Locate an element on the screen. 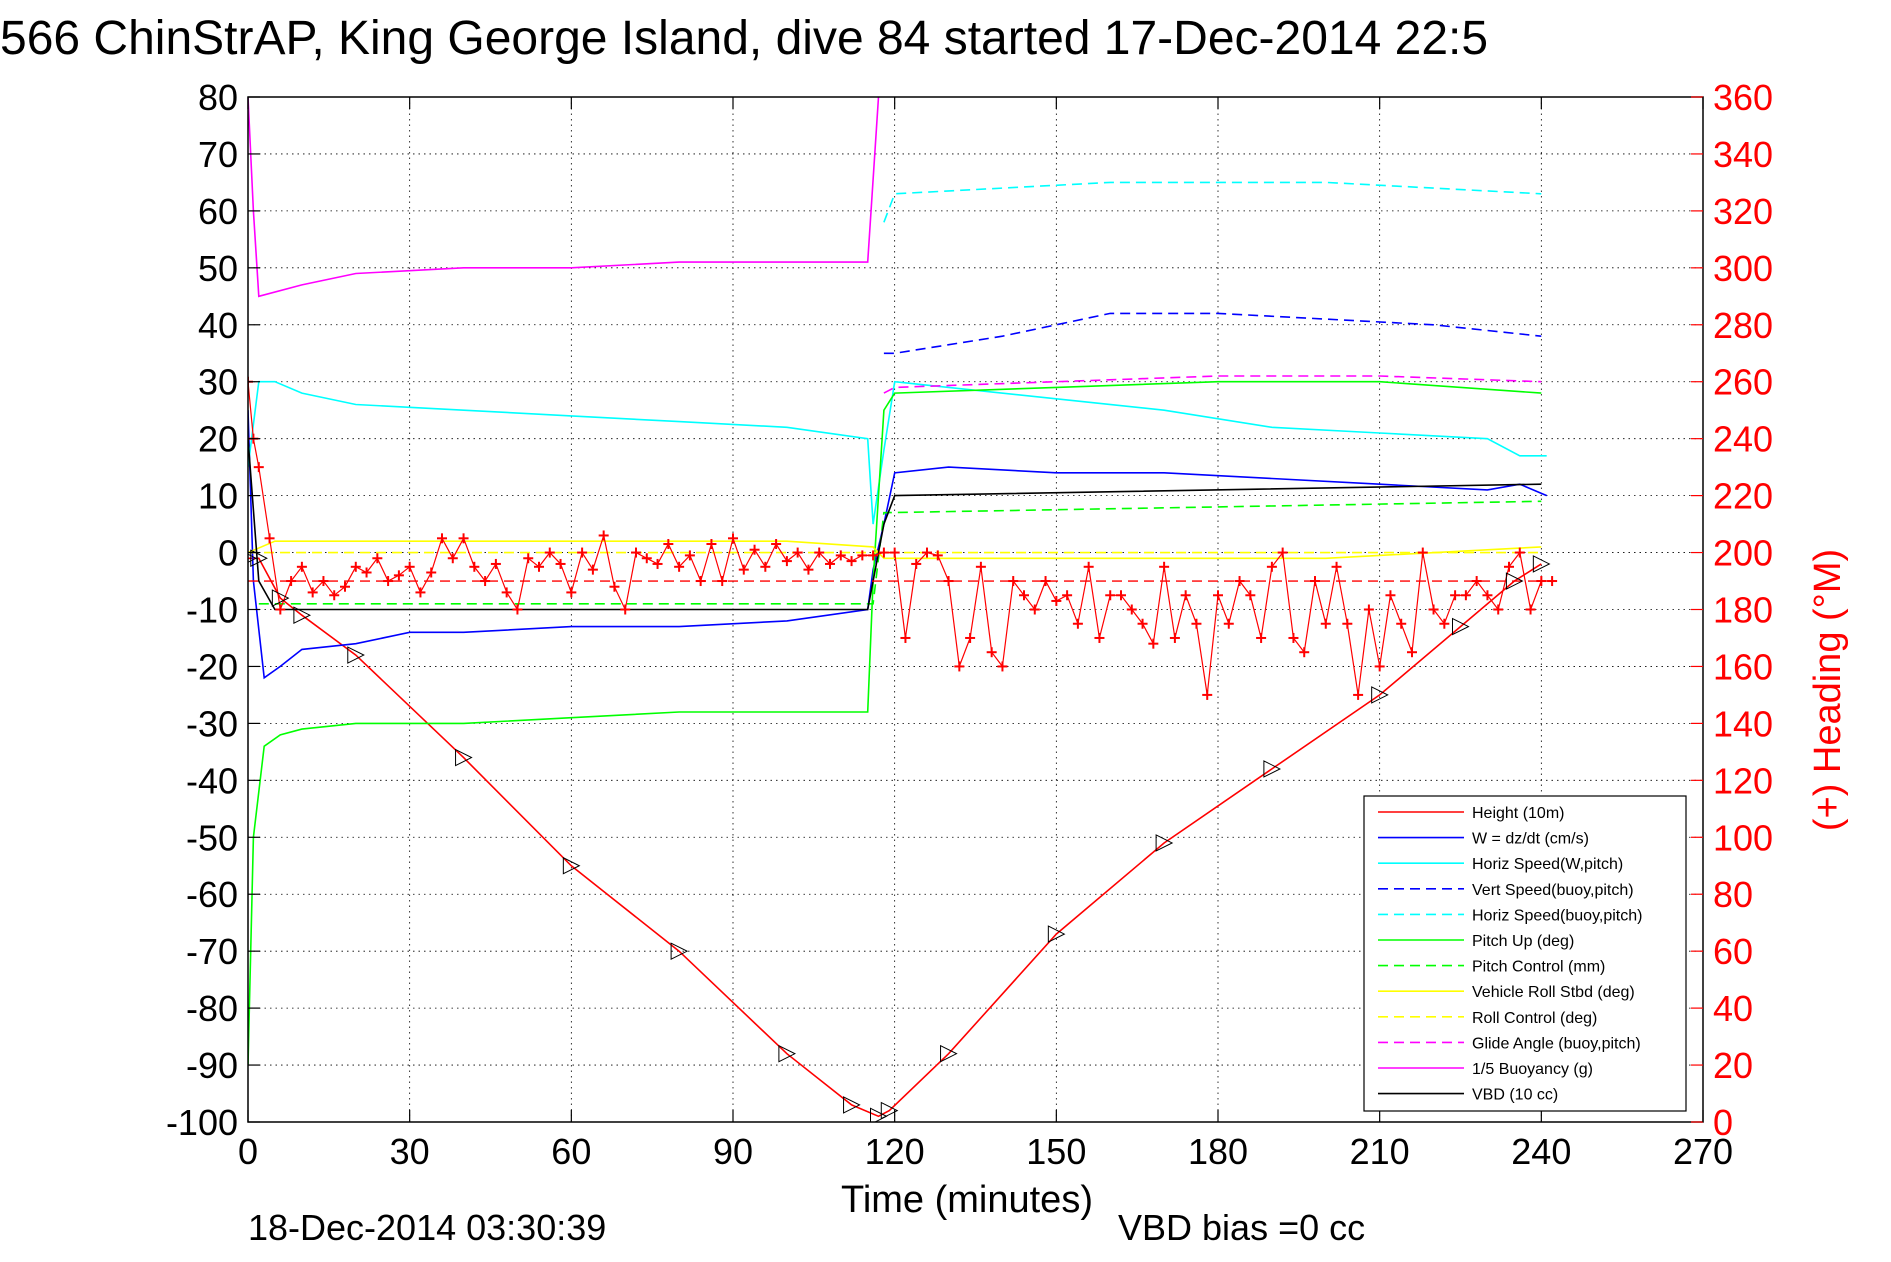 The height and width of the screenshot is (1262, 1891). left-tick-label: -20 is located at coordinates (212, 666).